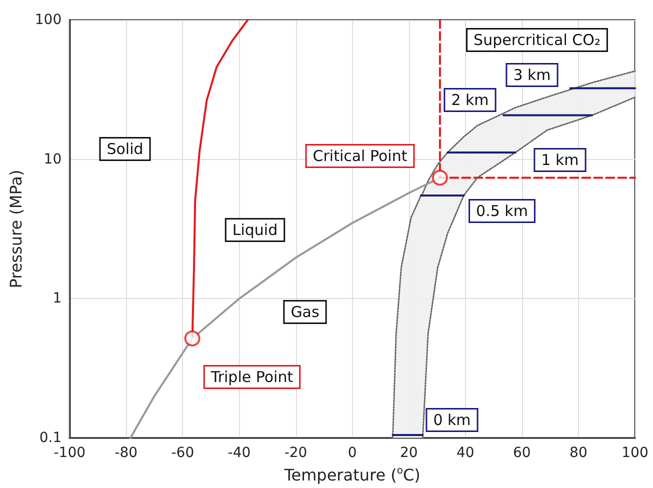 The image size is (653, 488). I want to click on x-tick-label: 100, so click(635, 453).